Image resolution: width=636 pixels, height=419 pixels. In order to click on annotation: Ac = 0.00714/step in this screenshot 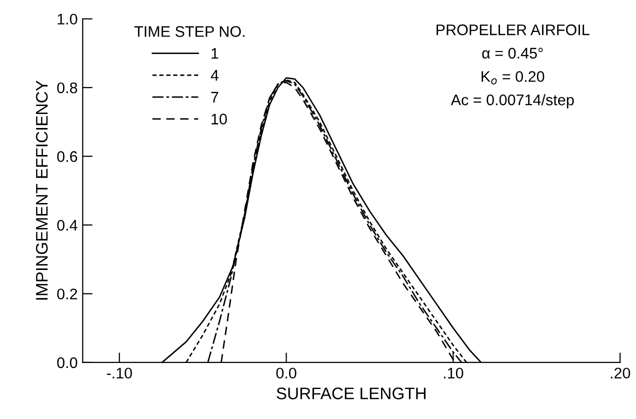, I will do `click(512, 101)`.